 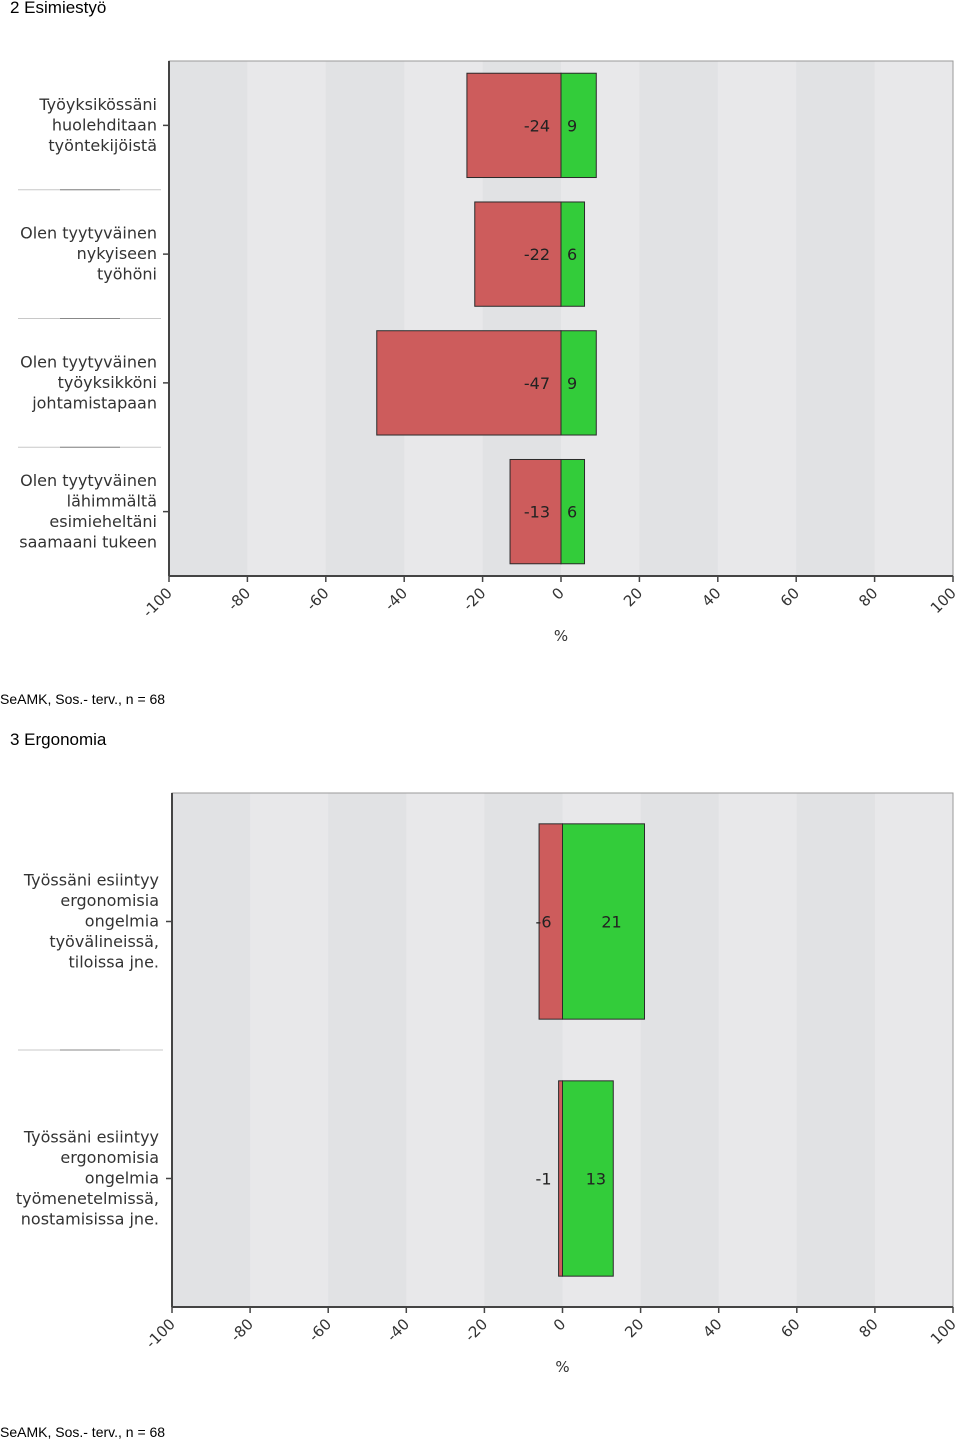 I want to click on category-label: nostamisissa jne., so click(x=90, y=1219).